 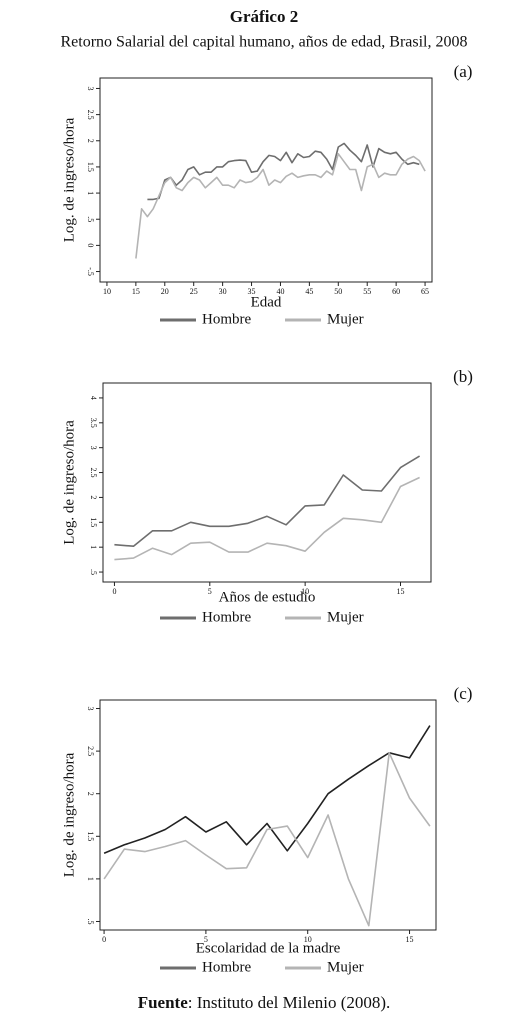 I want to click on y-tick-label: -.5, so click(x=90, y=271).